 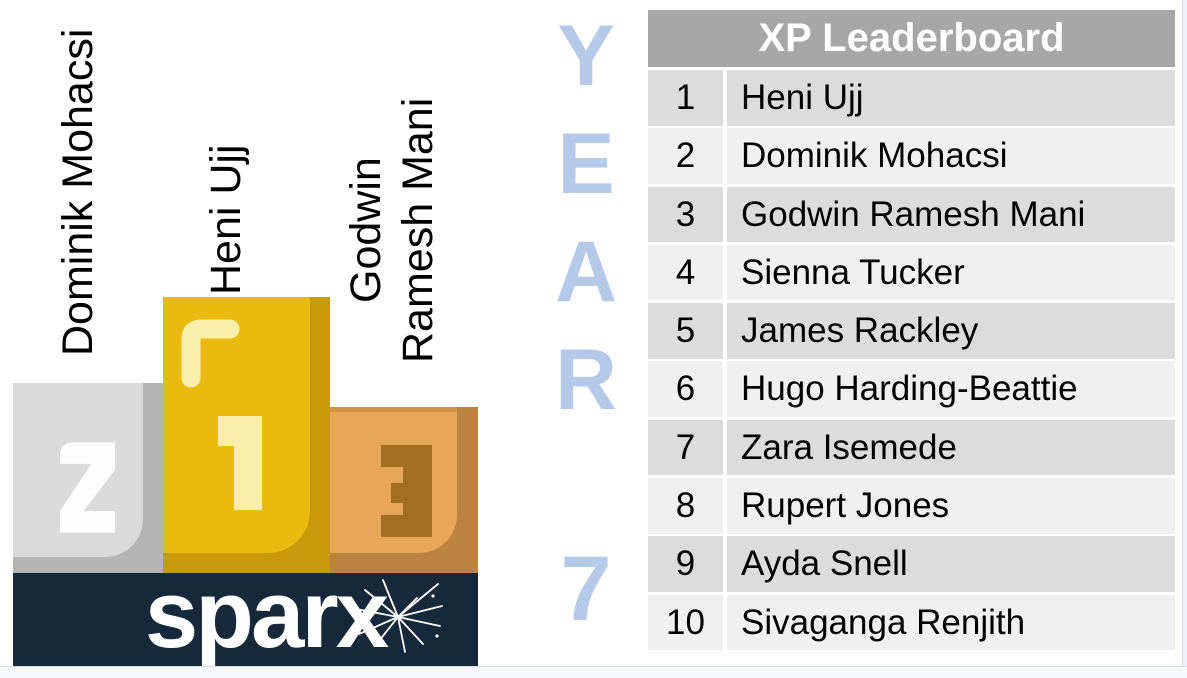 I want to click on player-name-cell: Hugo Harding-Beattie, so click(x=951, y=389).